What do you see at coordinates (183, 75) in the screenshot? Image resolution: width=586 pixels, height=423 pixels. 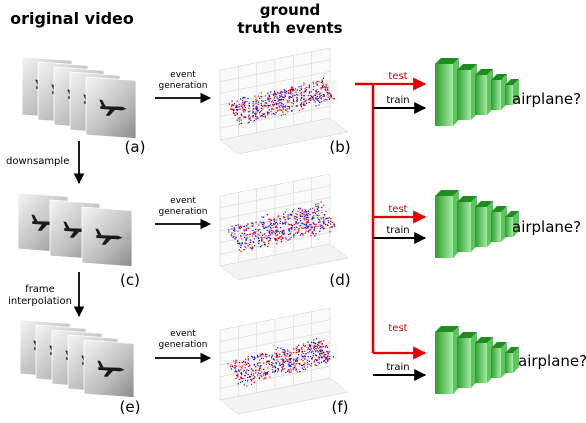 I see `event-generation-label-a-line1: event` at bounding box center [183, 75].